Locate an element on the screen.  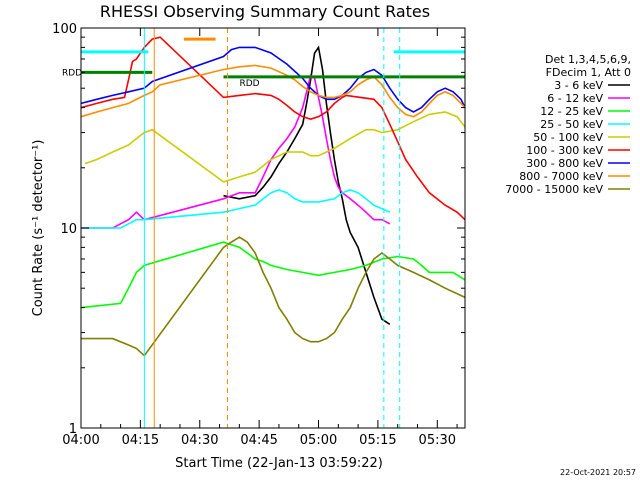
legend-label-3: 12 - 25 keV is located at coordinates (571, 111).